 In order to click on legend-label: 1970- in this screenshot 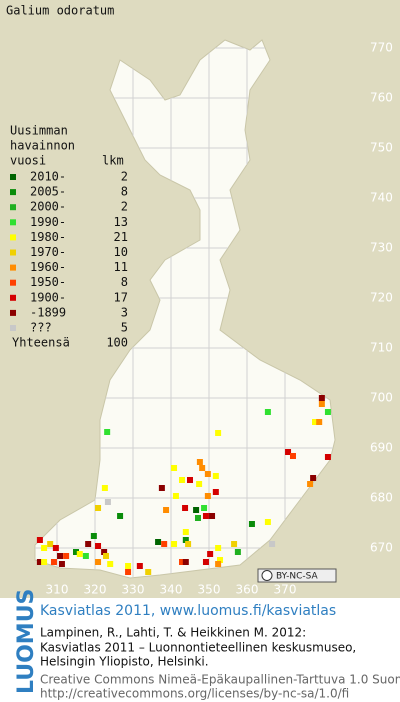, I will do `click(48, 252)`.